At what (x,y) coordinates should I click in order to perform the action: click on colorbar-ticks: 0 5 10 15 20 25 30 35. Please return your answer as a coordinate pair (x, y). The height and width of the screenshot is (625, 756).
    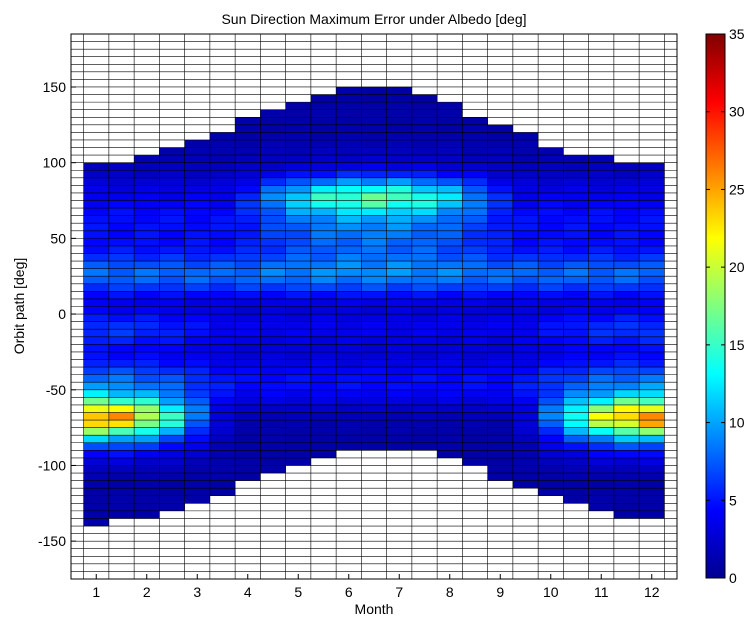
    Looking at the image, I should click on (725, 306).